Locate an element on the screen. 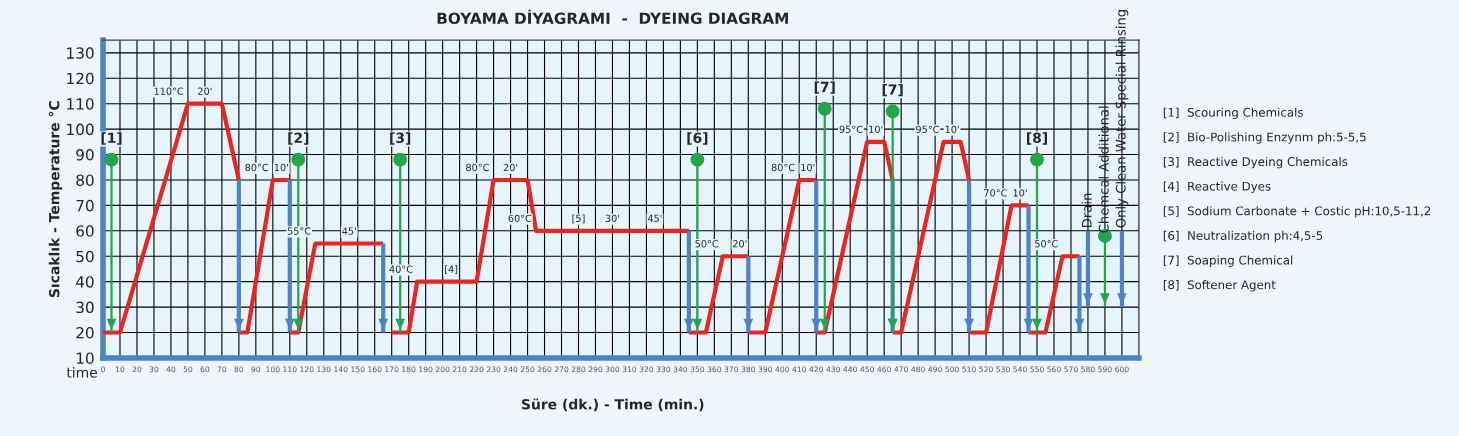 The image size is (1459, 436). text: [3] Reactive Dyeing Chemicals is located at coordinates (1255, 162).